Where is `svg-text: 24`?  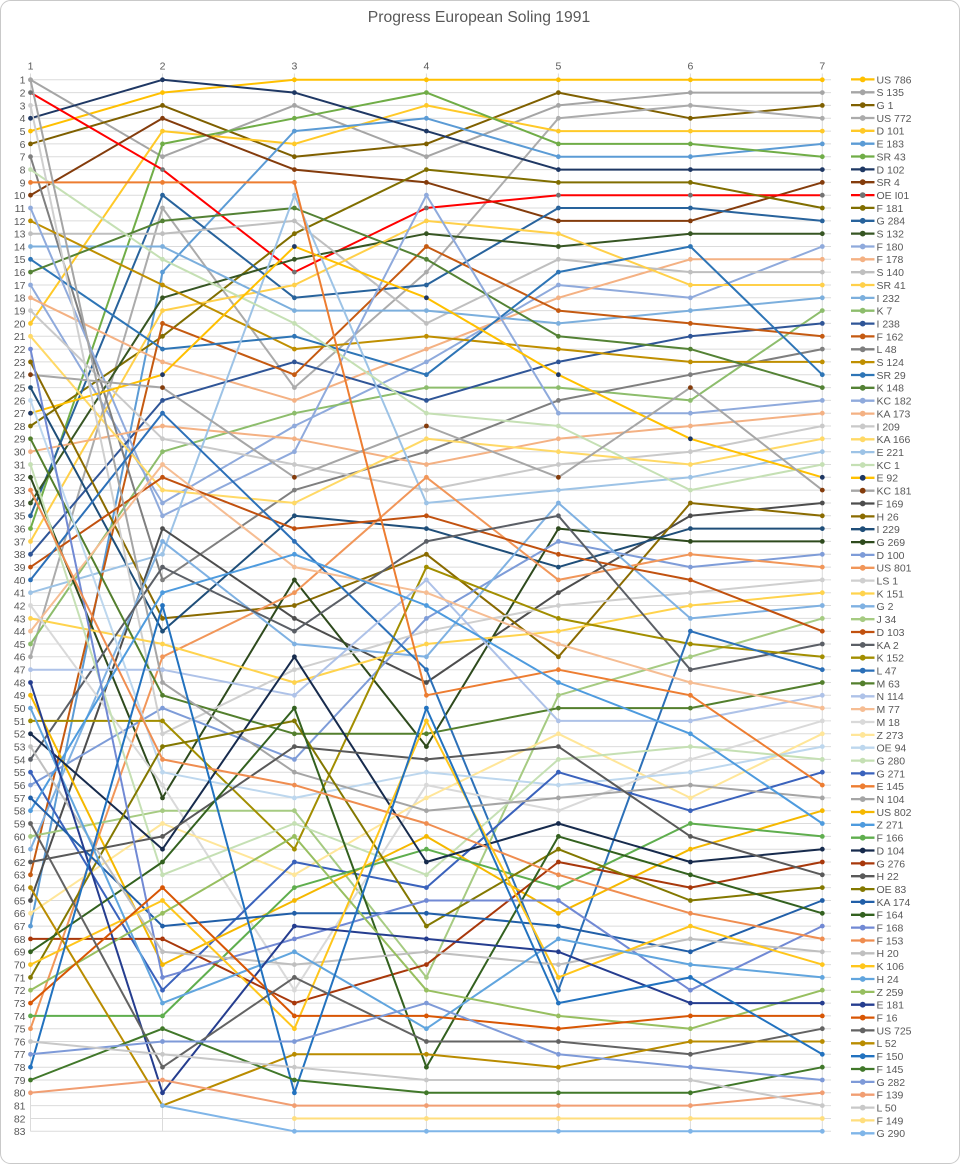 svg-text: 24 is located at coordinates (20, 376).